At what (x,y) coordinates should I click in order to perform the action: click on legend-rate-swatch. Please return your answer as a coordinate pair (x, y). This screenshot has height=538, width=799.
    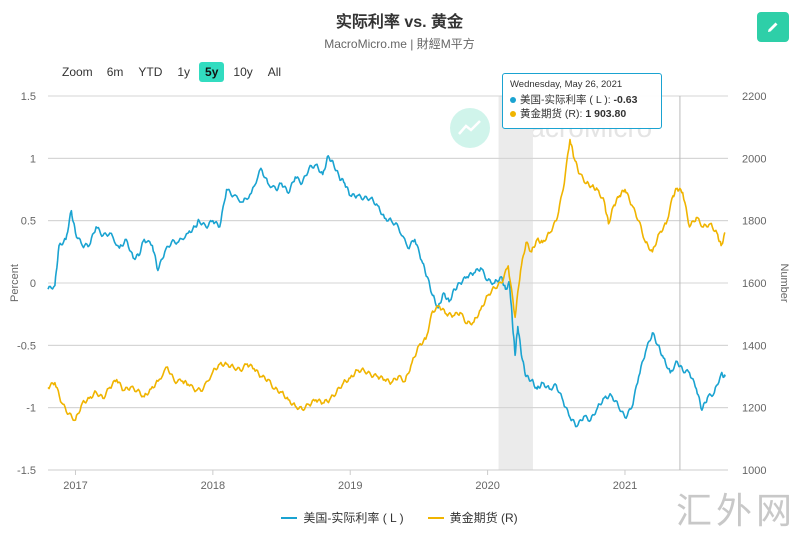
    Looking at the image, I should click on (289, 517).